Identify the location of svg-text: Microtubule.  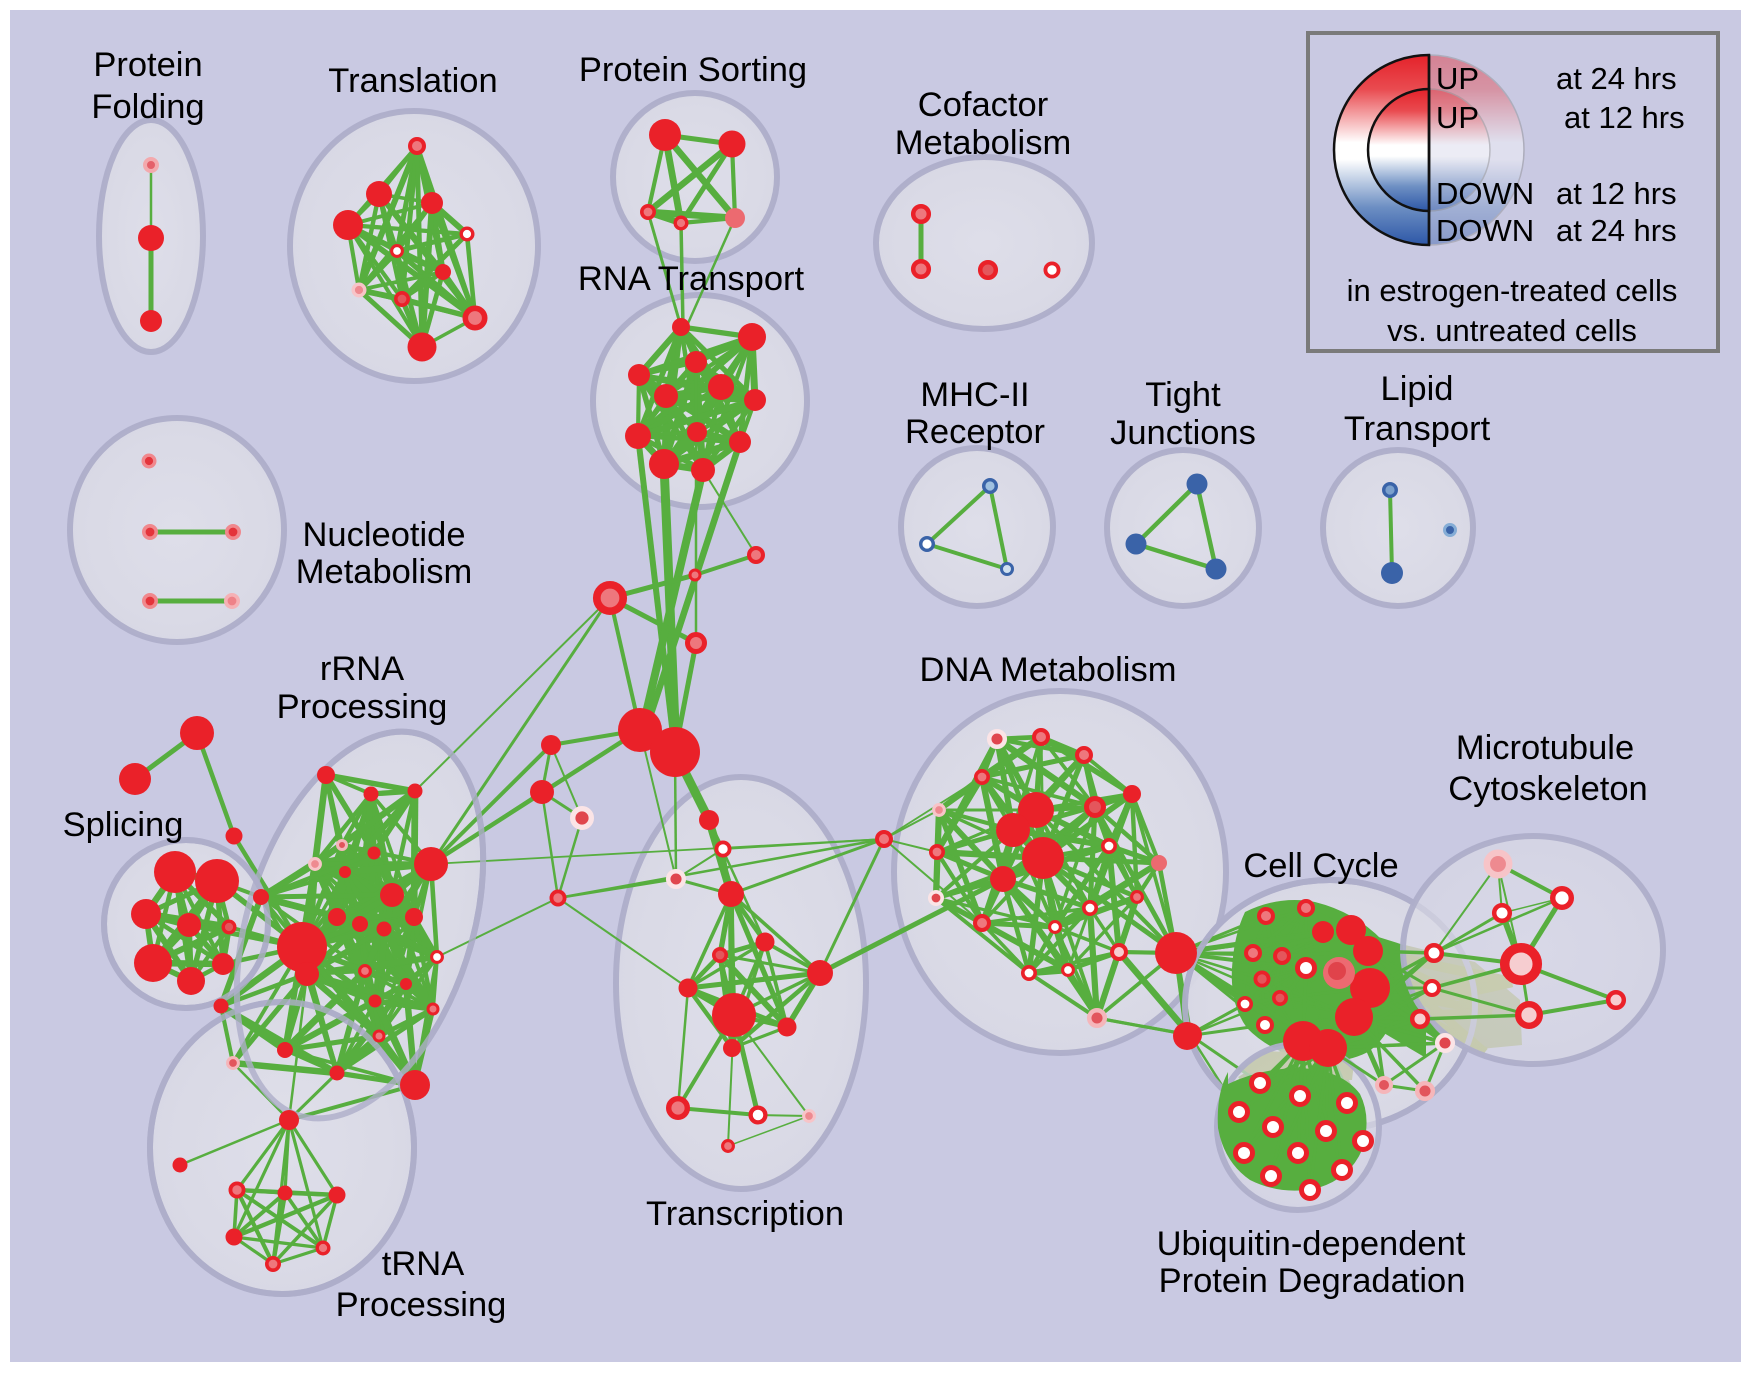
(1545, 748).